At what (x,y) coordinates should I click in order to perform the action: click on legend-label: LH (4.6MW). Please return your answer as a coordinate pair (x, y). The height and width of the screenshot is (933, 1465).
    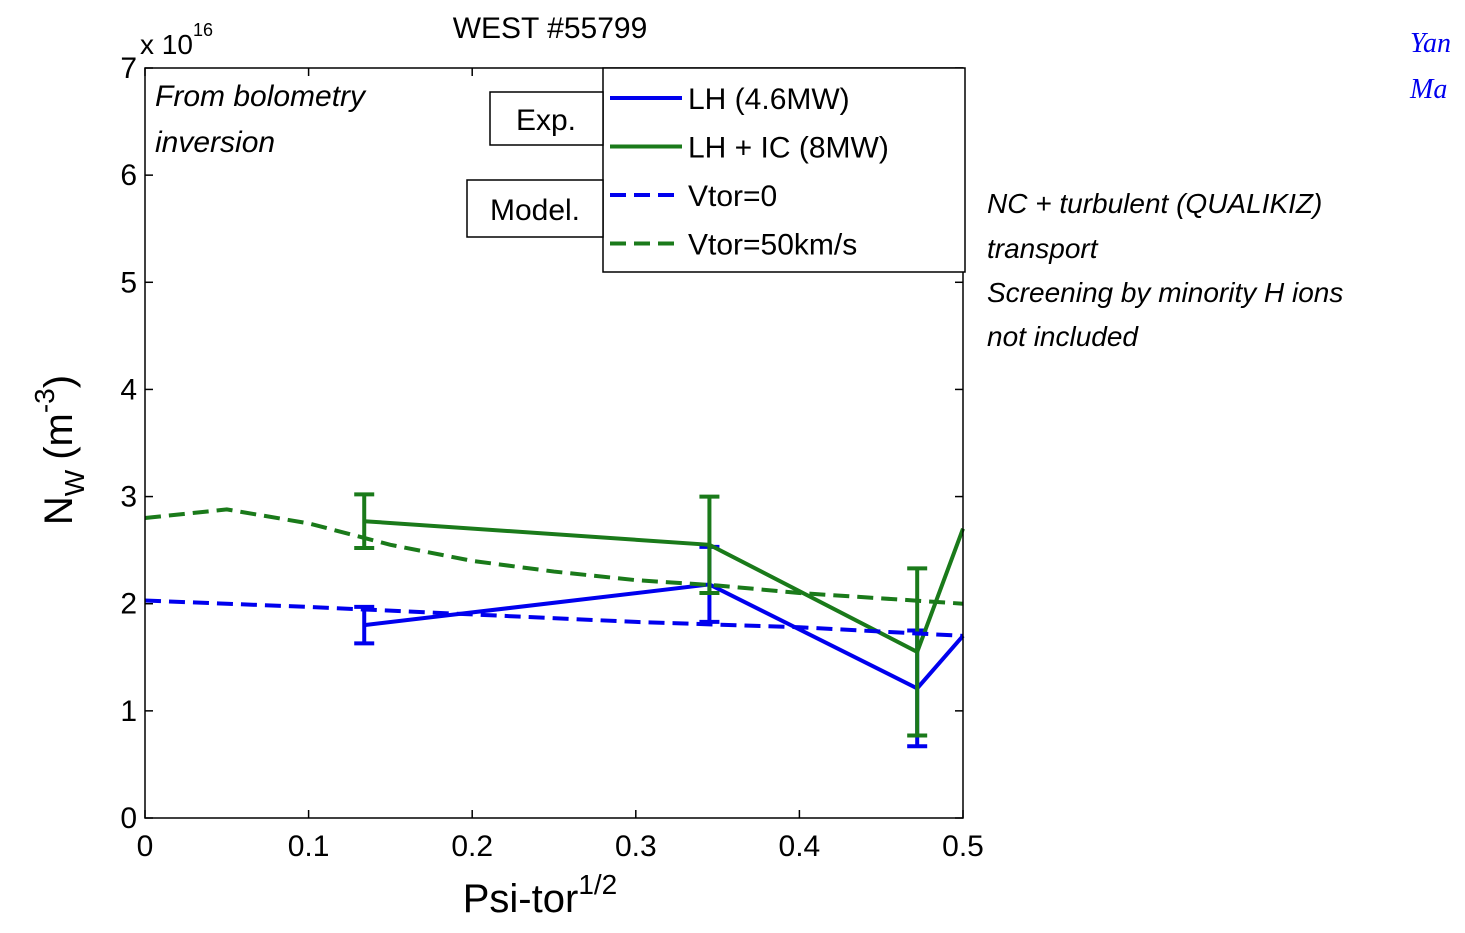
    Looking at the image, I should click on (769, 99).